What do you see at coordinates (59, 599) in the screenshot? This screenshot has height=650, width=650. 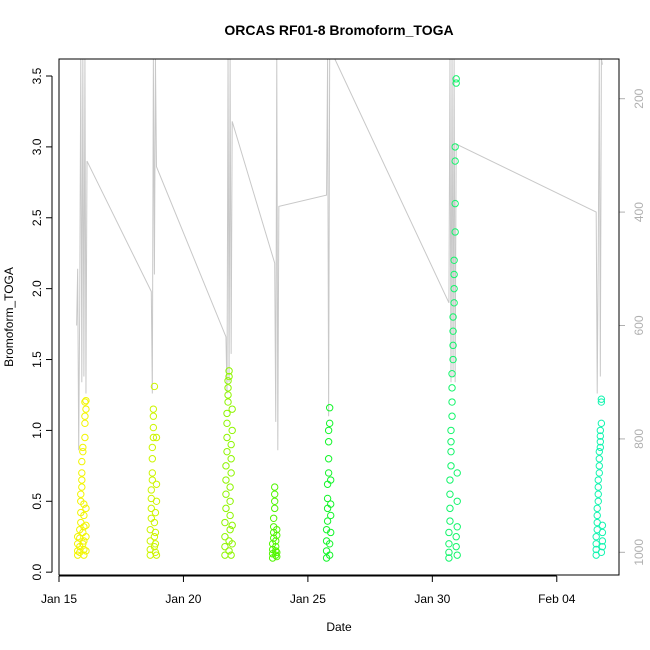 I see `x-tick-label: Jan 15` at bounding box center [59, 599].